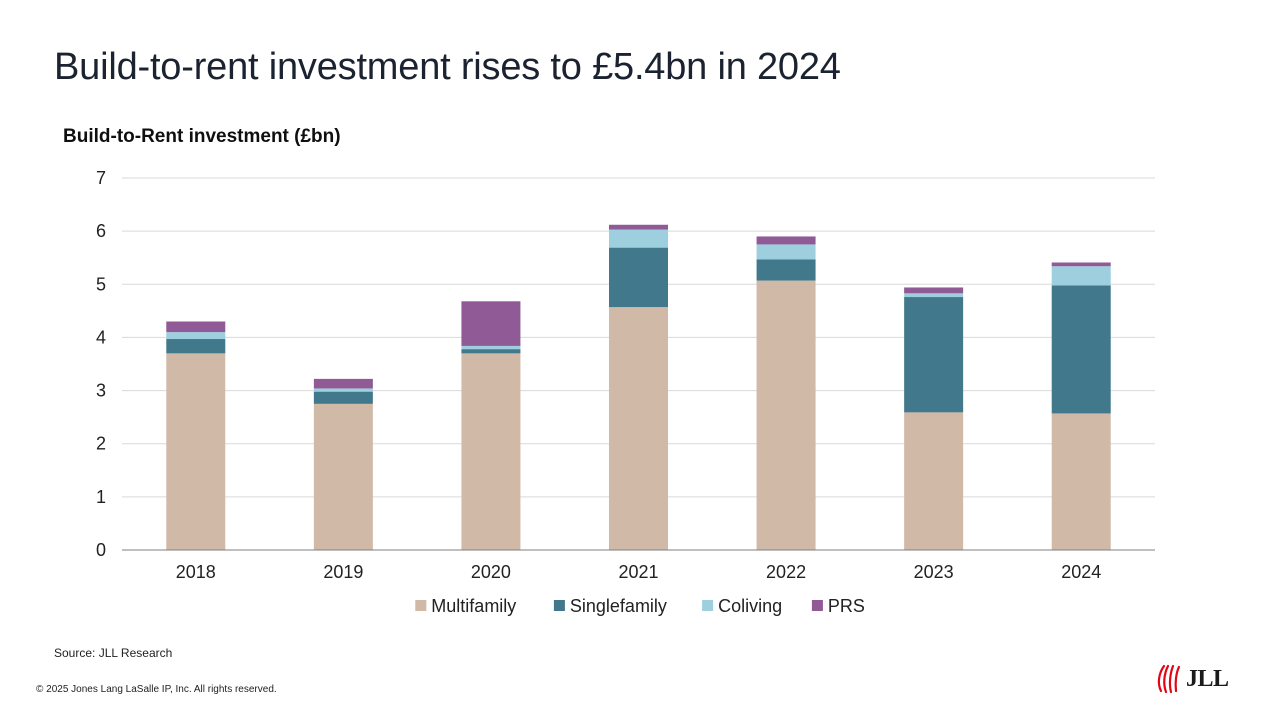 The width and height of the screenshot is (1280, 720). Describe the element at coordinates (196, 572) in the screenshot. I see `x-tick-label: 2018` at that location.